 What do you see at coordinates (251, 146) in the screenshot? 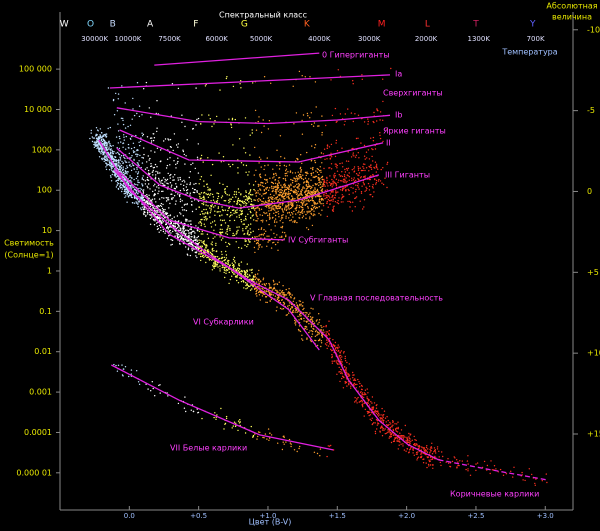
I see `luminosity-class-curve` at bounding box center [251, 146].